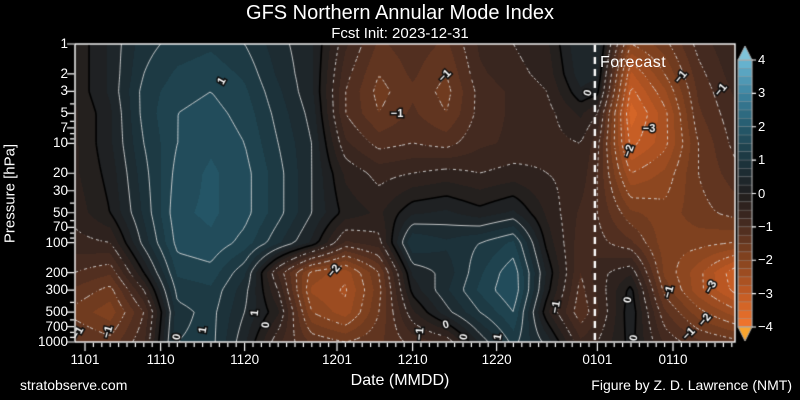  What do you see at coordinates (56, 312) in the screenshot?
I see `y-tick-label: 500` at bounding box center [56, 312].